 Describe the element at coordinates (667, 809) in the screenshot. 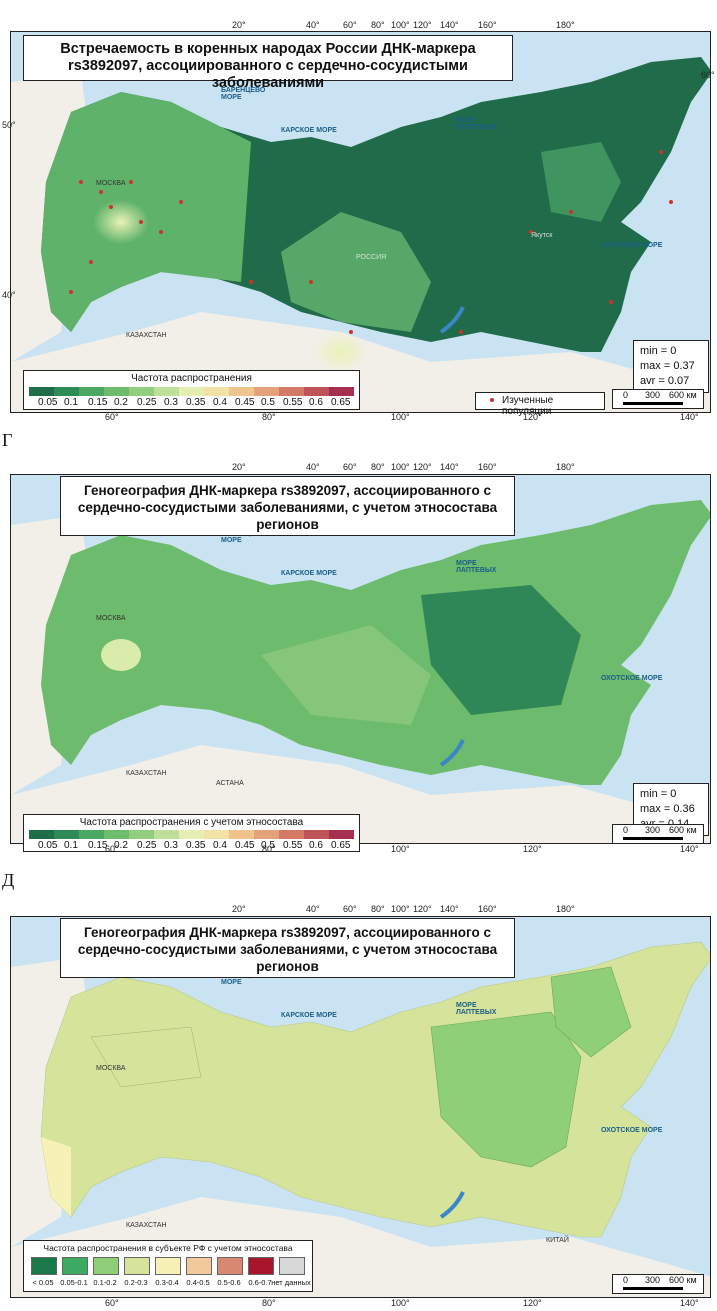

I see `stat-max: max = 0.36` at that location.